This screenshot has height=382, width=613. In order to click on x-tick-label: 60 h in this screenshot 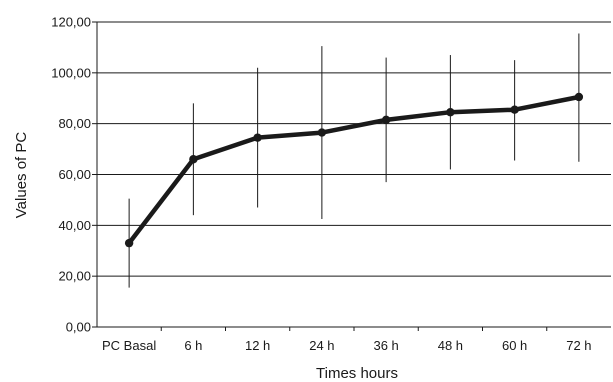, I will do `click(514, 345)`.